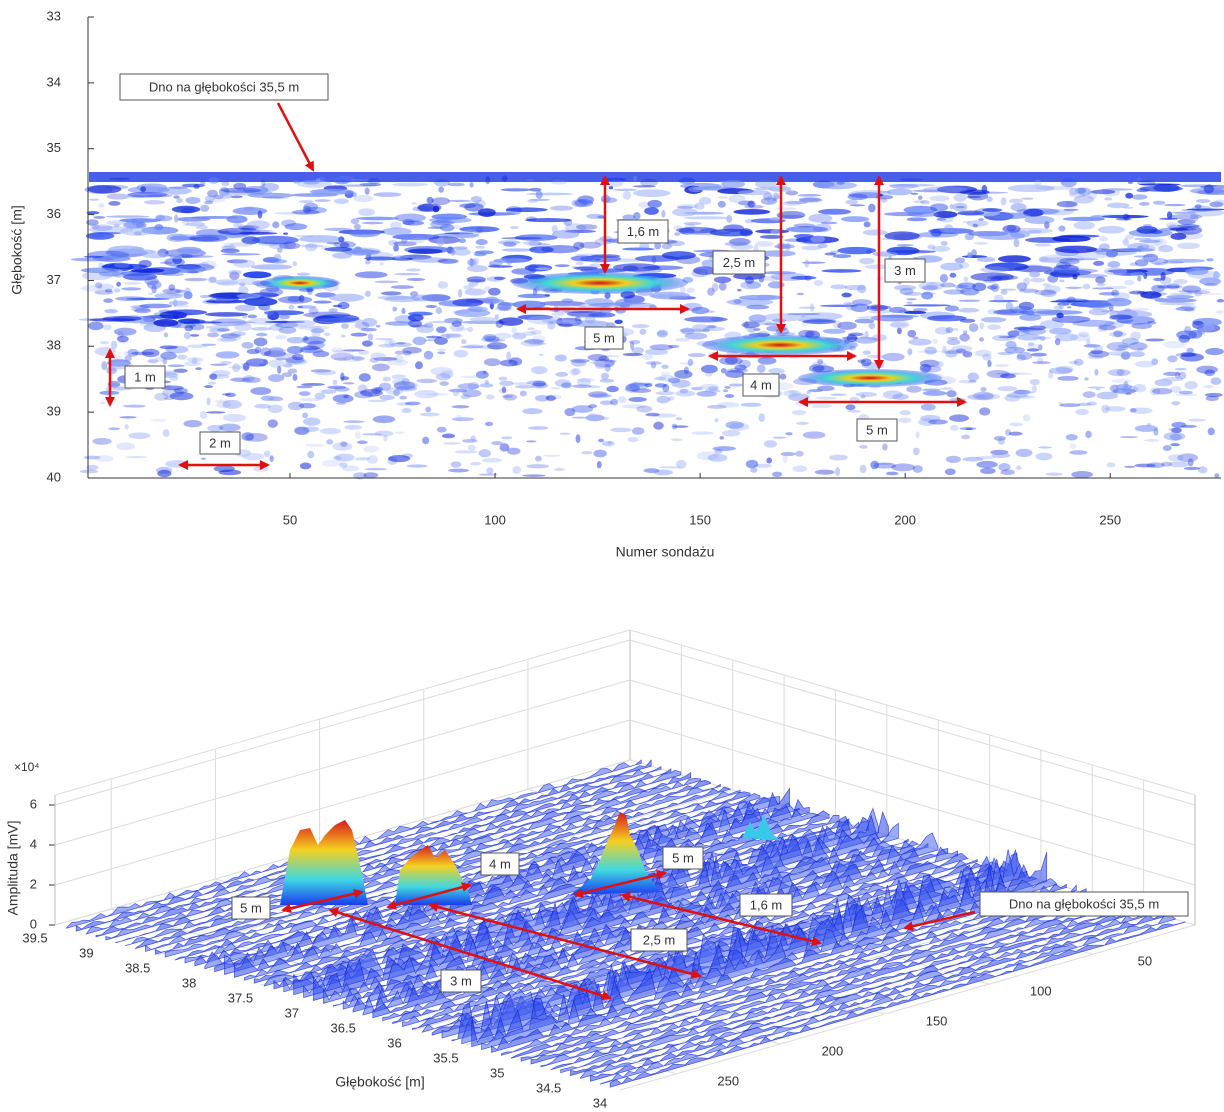 The height and width of the screenshot is (1112, 1224). What do you see at coordinates (912, 712) in the screenshot?
I see `box-edge` at bounding box center [912, 712].